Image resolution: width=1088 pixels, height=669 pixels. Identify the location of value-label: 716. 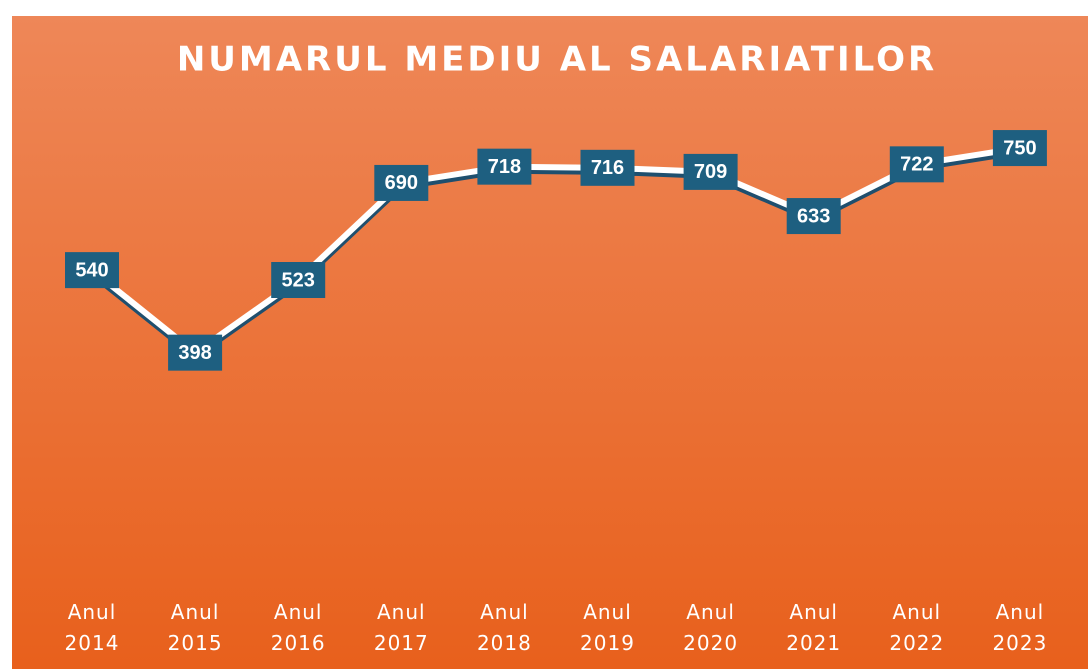
(607, 168).